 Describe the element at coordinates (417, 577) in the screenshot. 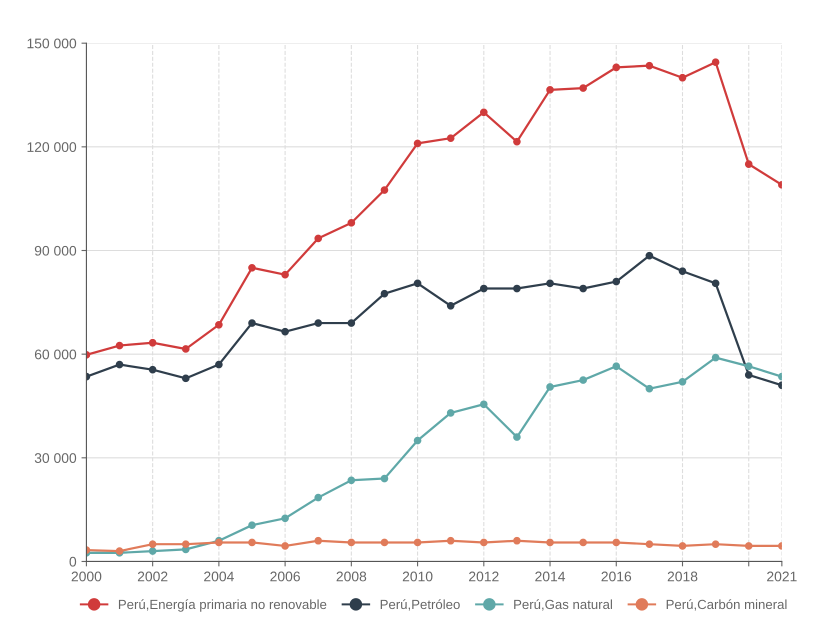

I see `x-tick-label: 2010` at that location.